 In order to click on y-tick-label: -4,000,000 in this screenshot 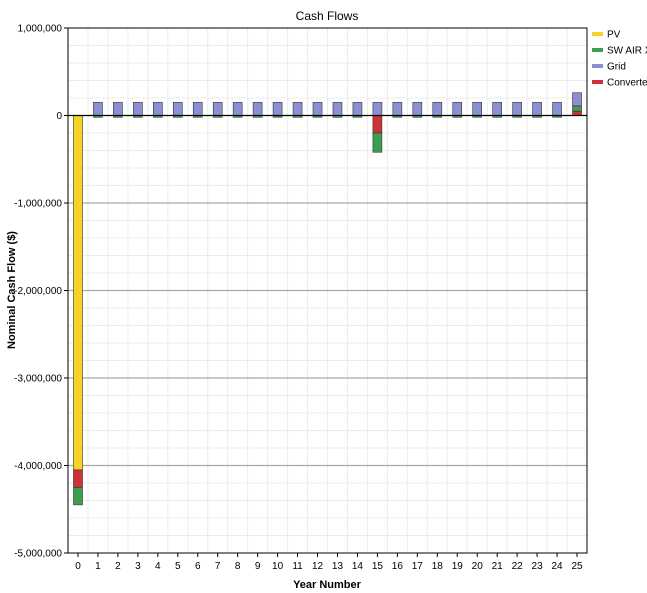, I will do `click(38, 466)`.